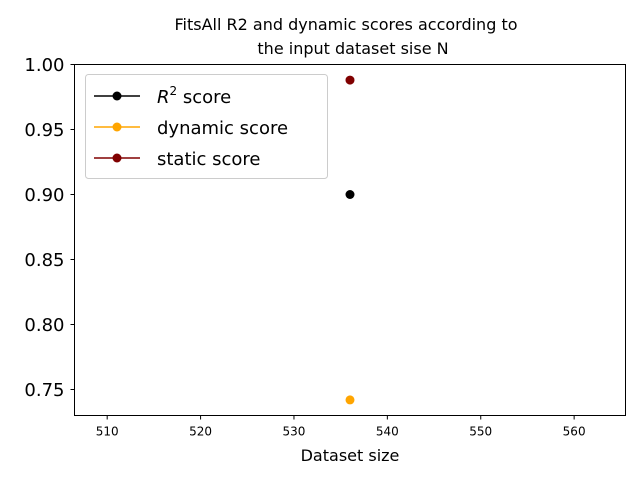 The height and width of the screenshot is (480, 640). Describe the element at coordinates (350, 455) in the screenshot. I see `x-axis-label: Dataset size` at that location.